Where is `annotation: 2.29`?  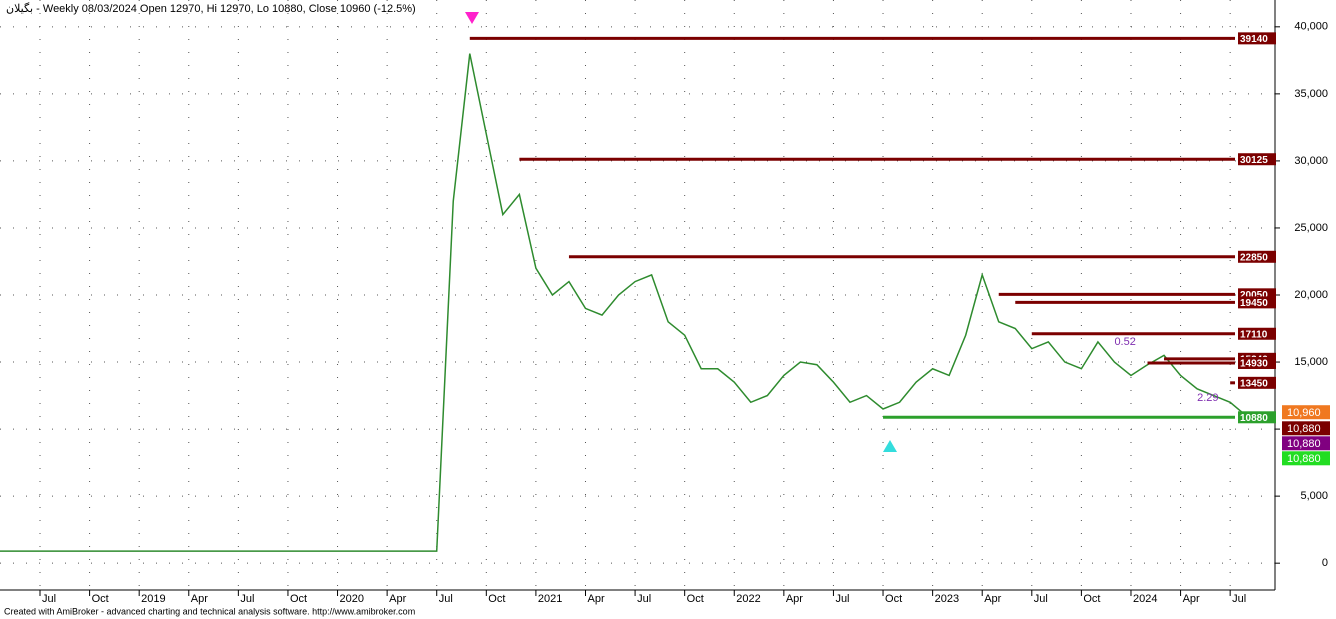 annotation: 2.29 is located at coordinates (1207, 398).